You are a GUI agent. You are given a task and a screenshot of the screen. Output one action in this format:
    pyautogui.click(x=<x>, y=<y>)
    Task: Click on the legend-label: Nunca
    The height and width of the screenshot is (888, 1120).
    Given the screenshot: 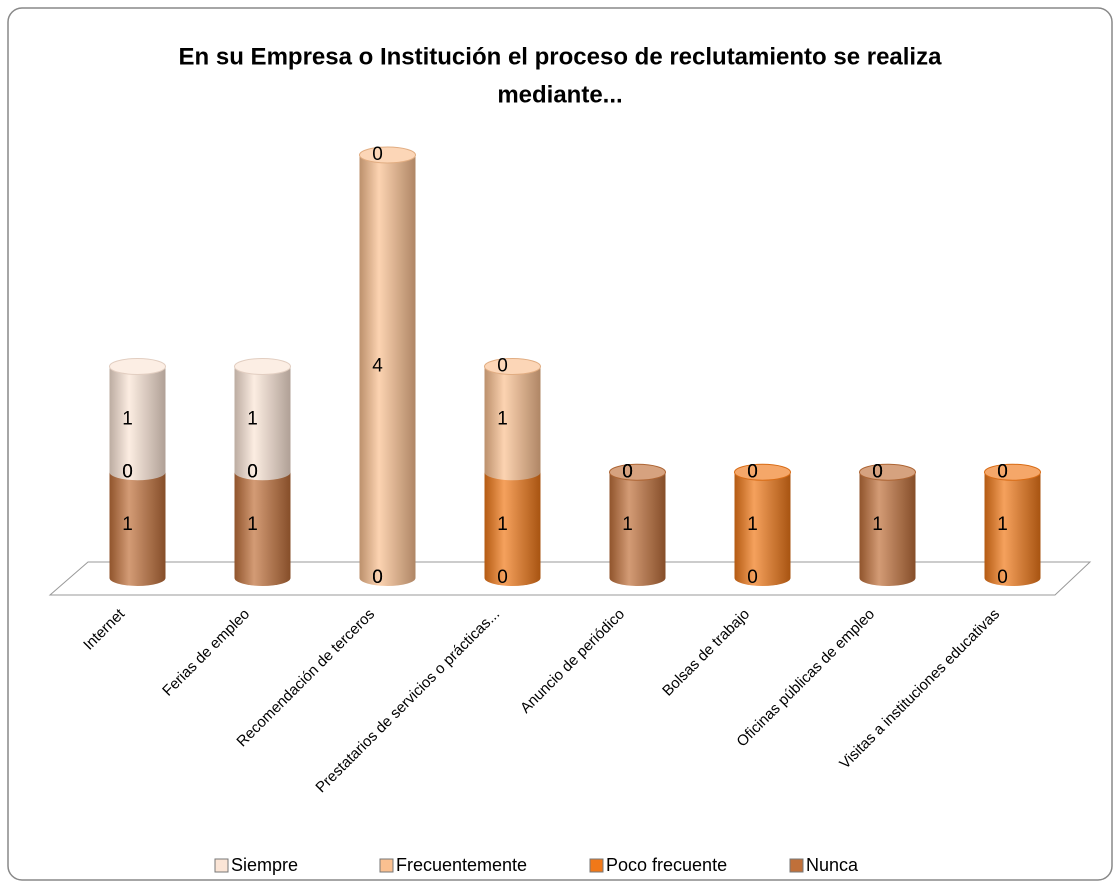 What is the action you would take?
    pyautogui.click(x=832, y=865)
    